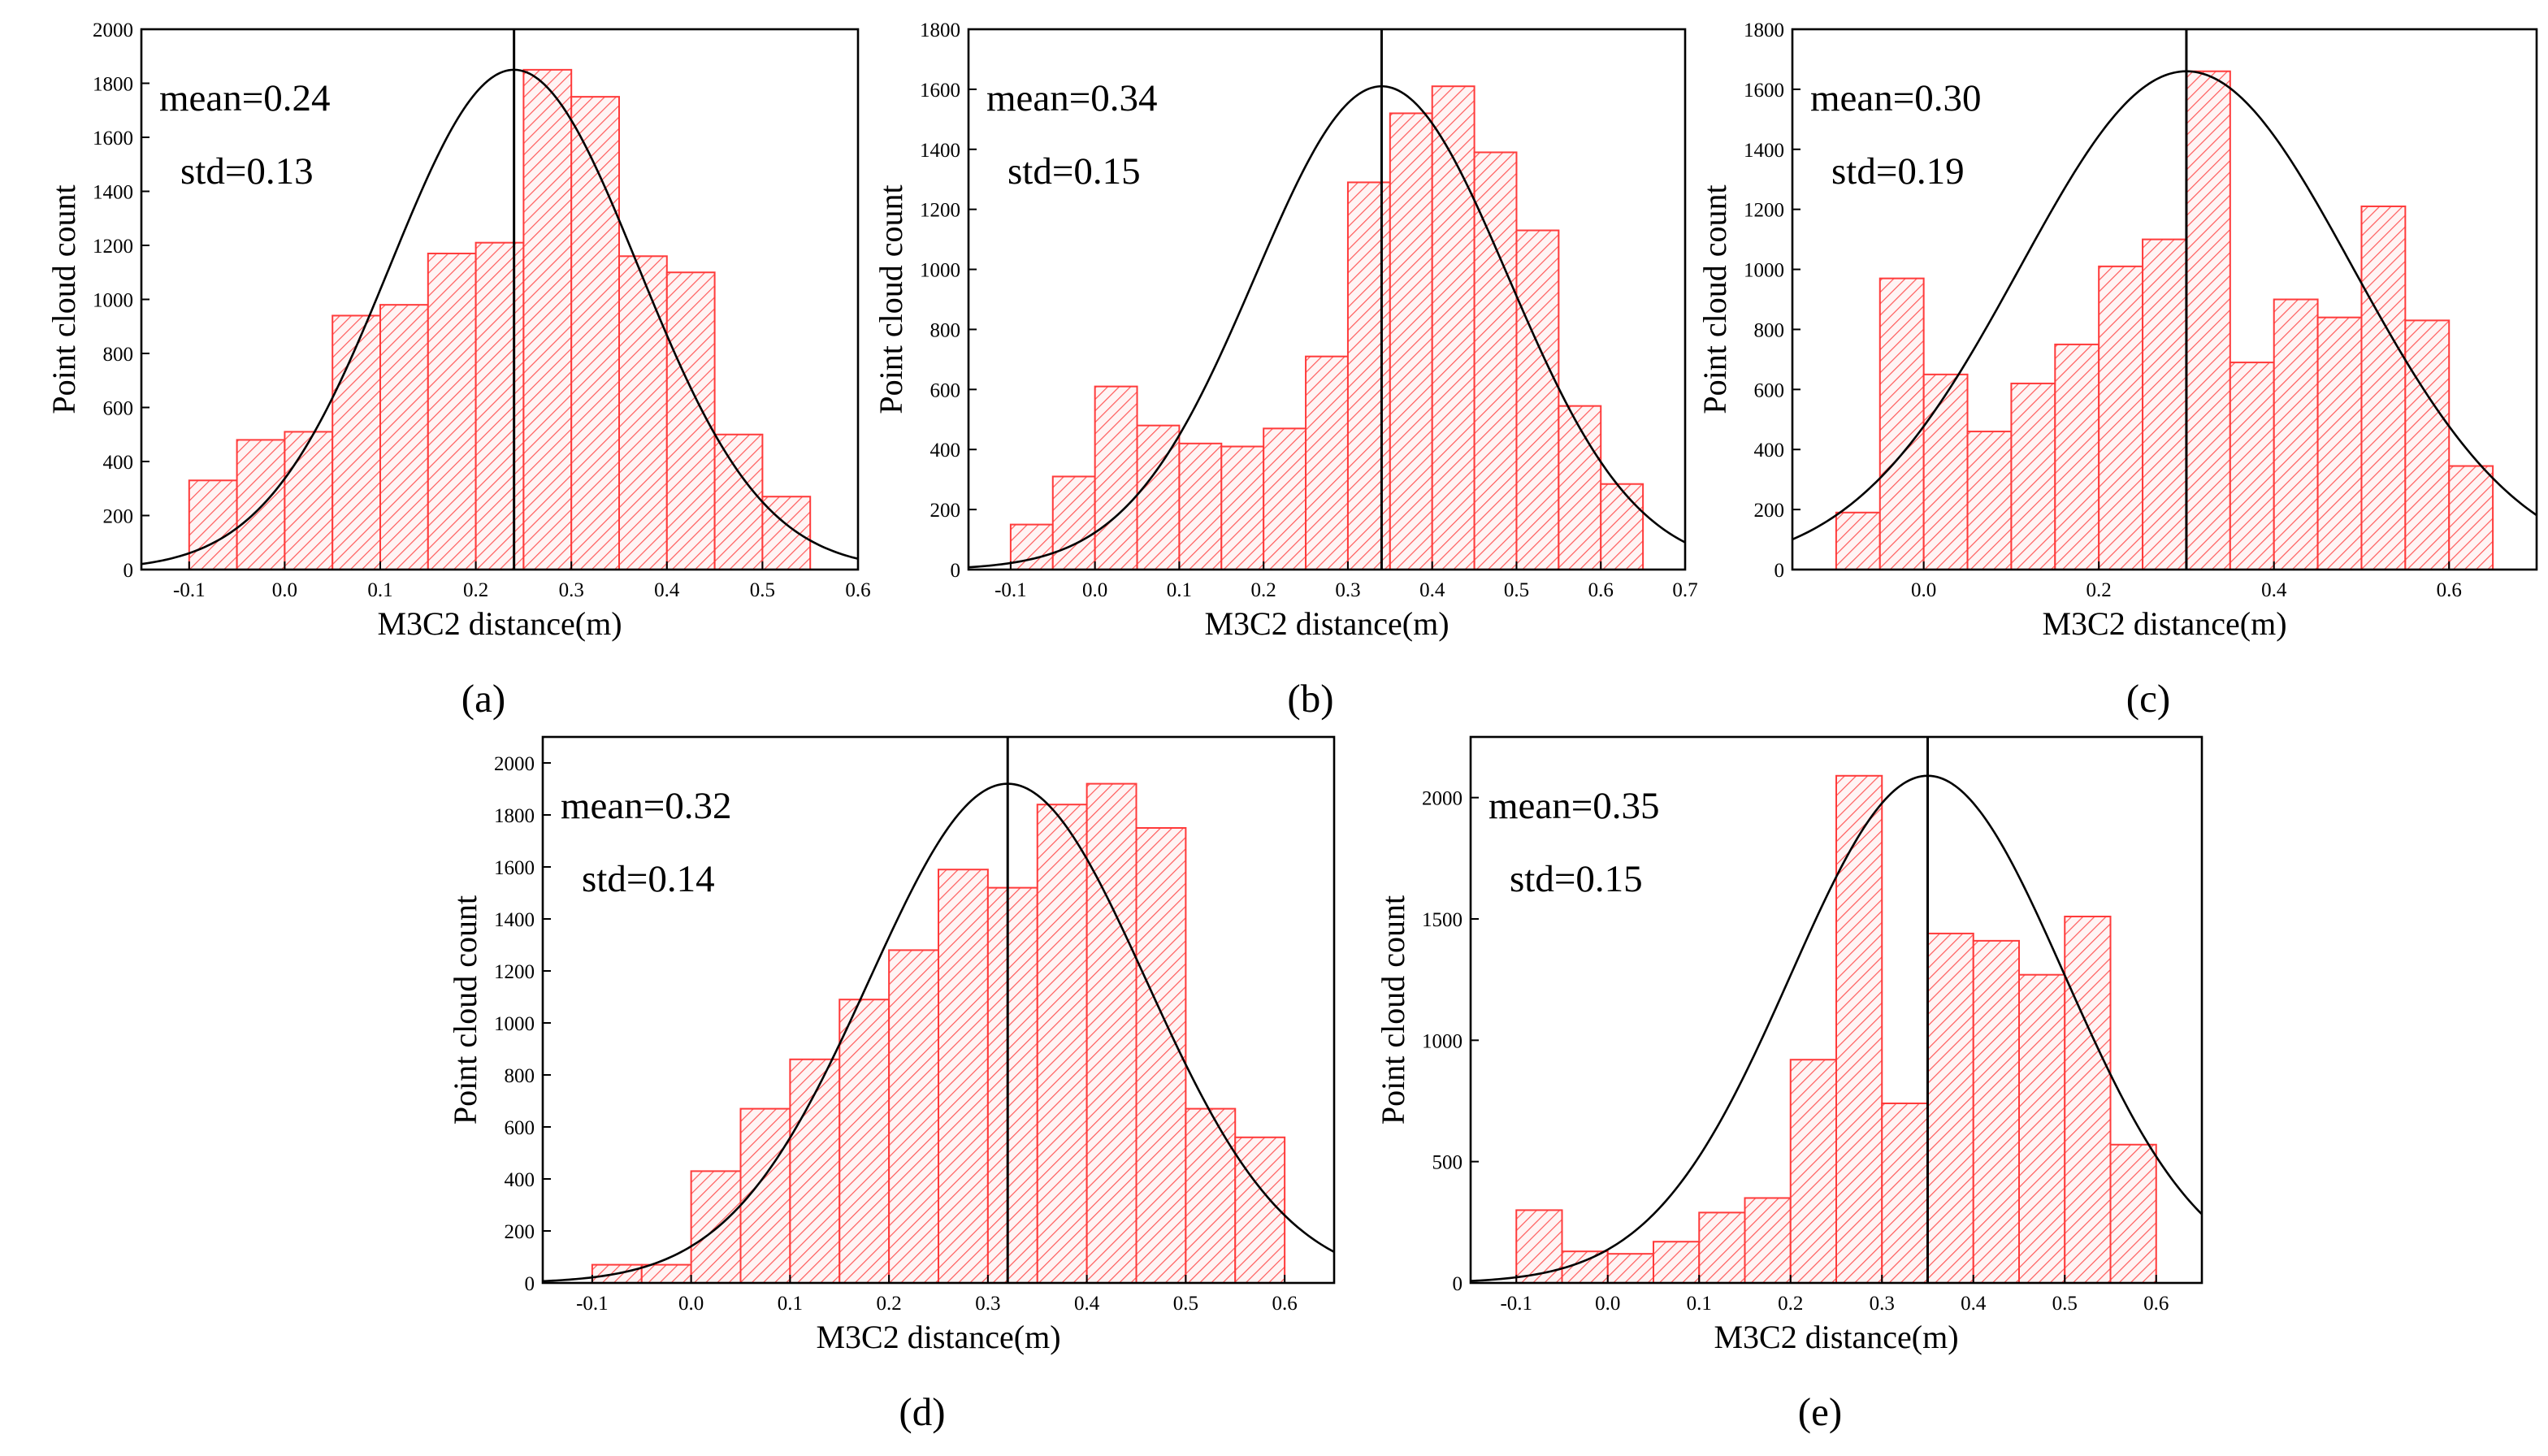  I want to click on mean-annotation: mean=0.35, so click(1574, 806).